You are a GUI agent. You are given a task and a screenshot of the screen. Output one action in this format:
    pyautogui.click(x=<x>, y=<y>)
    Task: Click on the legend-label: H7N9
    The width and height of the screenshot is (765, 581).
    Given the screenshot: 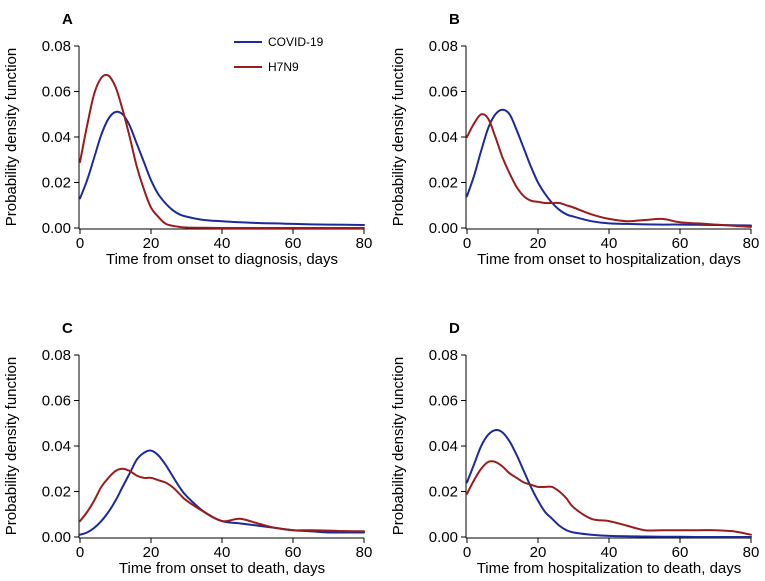 What is the action you would take?
    pyautogui.click(x=283, y=67)
    